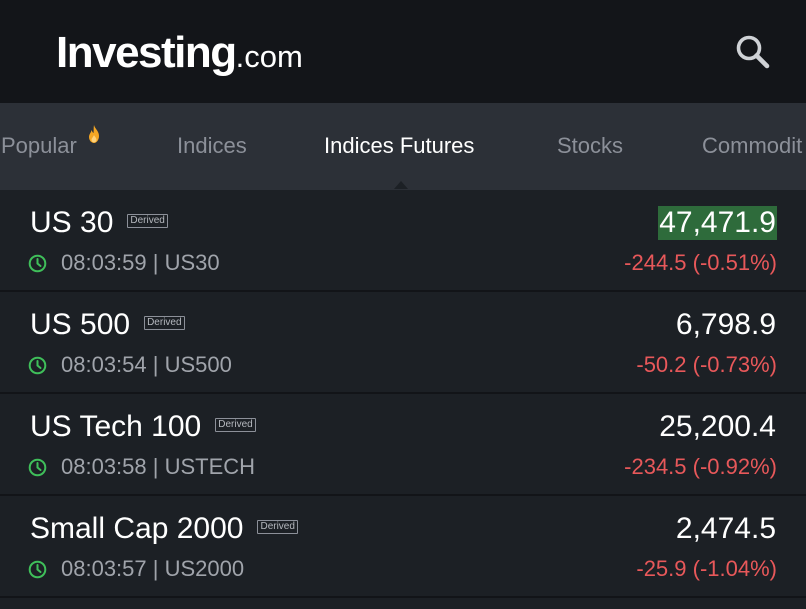  Describe the element at coordinates (401, 185) in the screenshot. I see `active-tab-indicator` at that location.